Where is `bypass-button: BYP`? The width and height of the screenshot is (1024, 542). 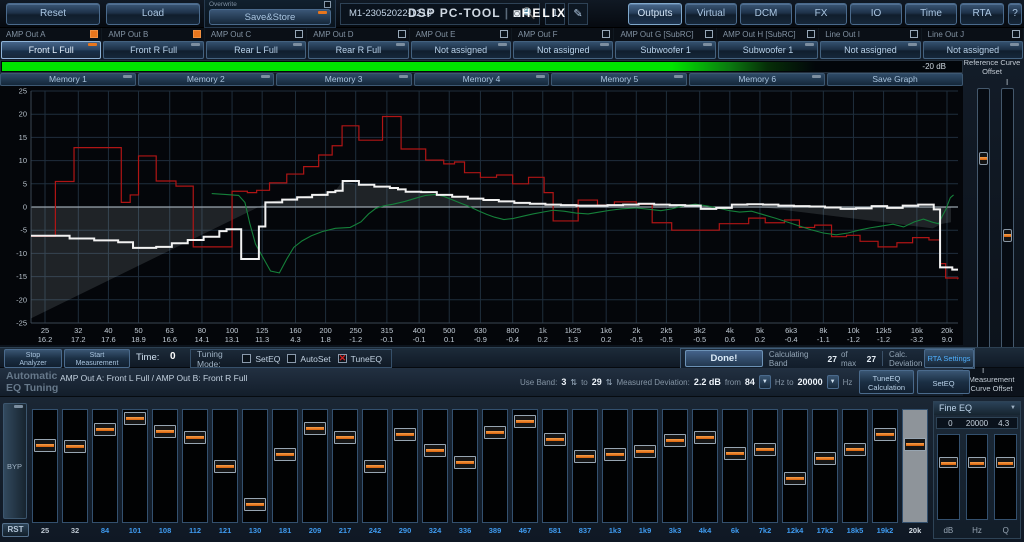 bypass-button: BYP is located at coordinates (15, 461).